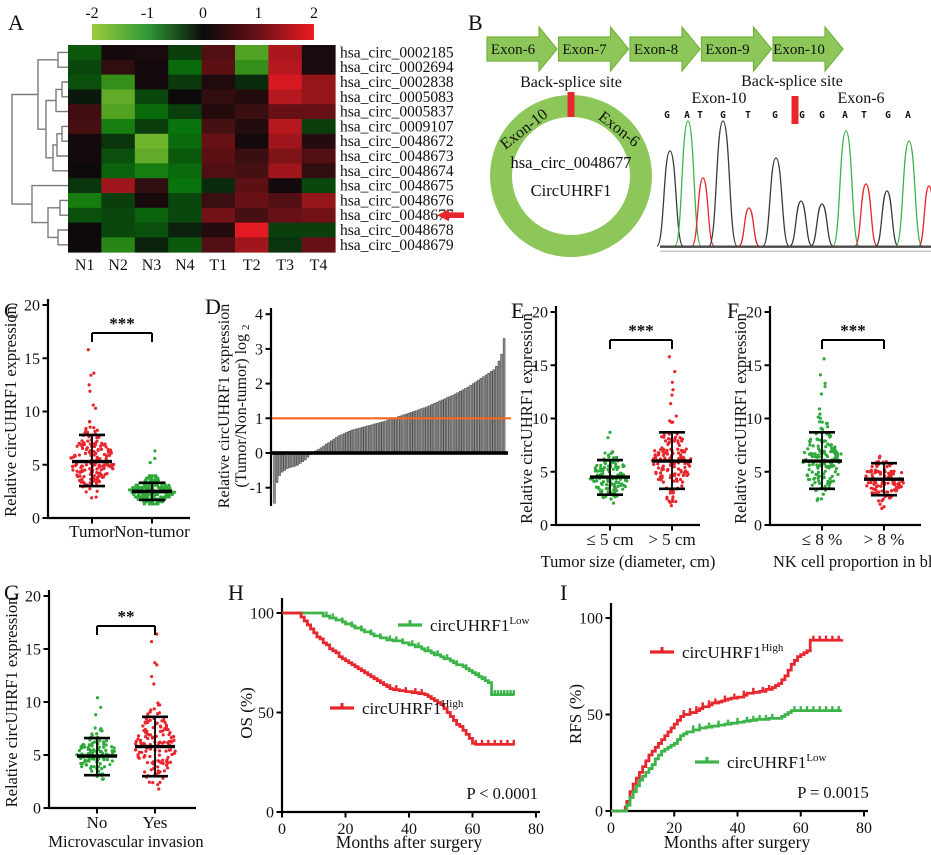  What do you see at coordinates (536, 829) in the screenshot?
I see `x-tick-label: 80` at bounding box center [536, 829].